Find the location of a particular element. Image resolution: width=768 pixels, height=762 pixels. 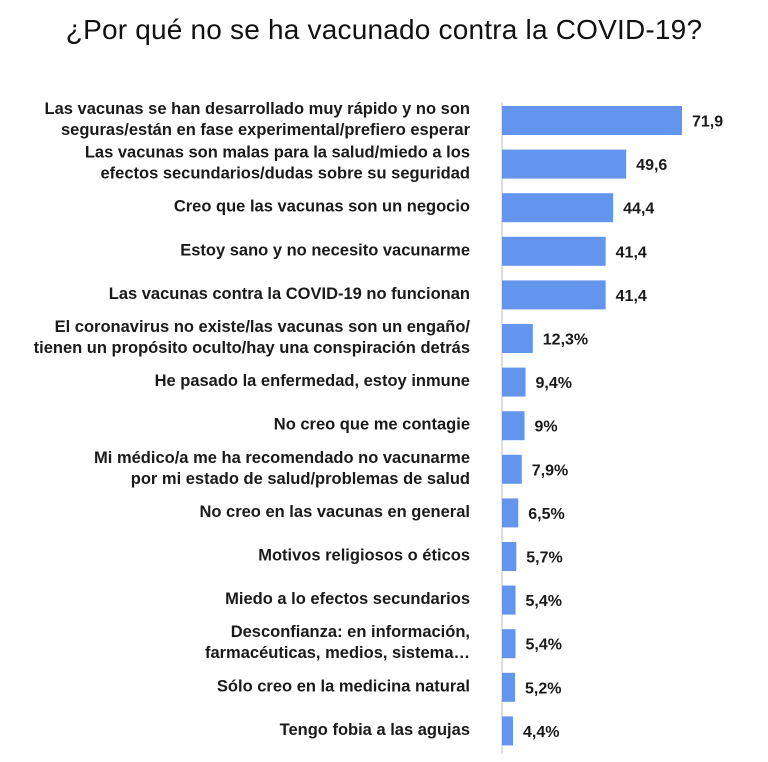

value-label-10: 6,5% is located at coordinates (546, 514).